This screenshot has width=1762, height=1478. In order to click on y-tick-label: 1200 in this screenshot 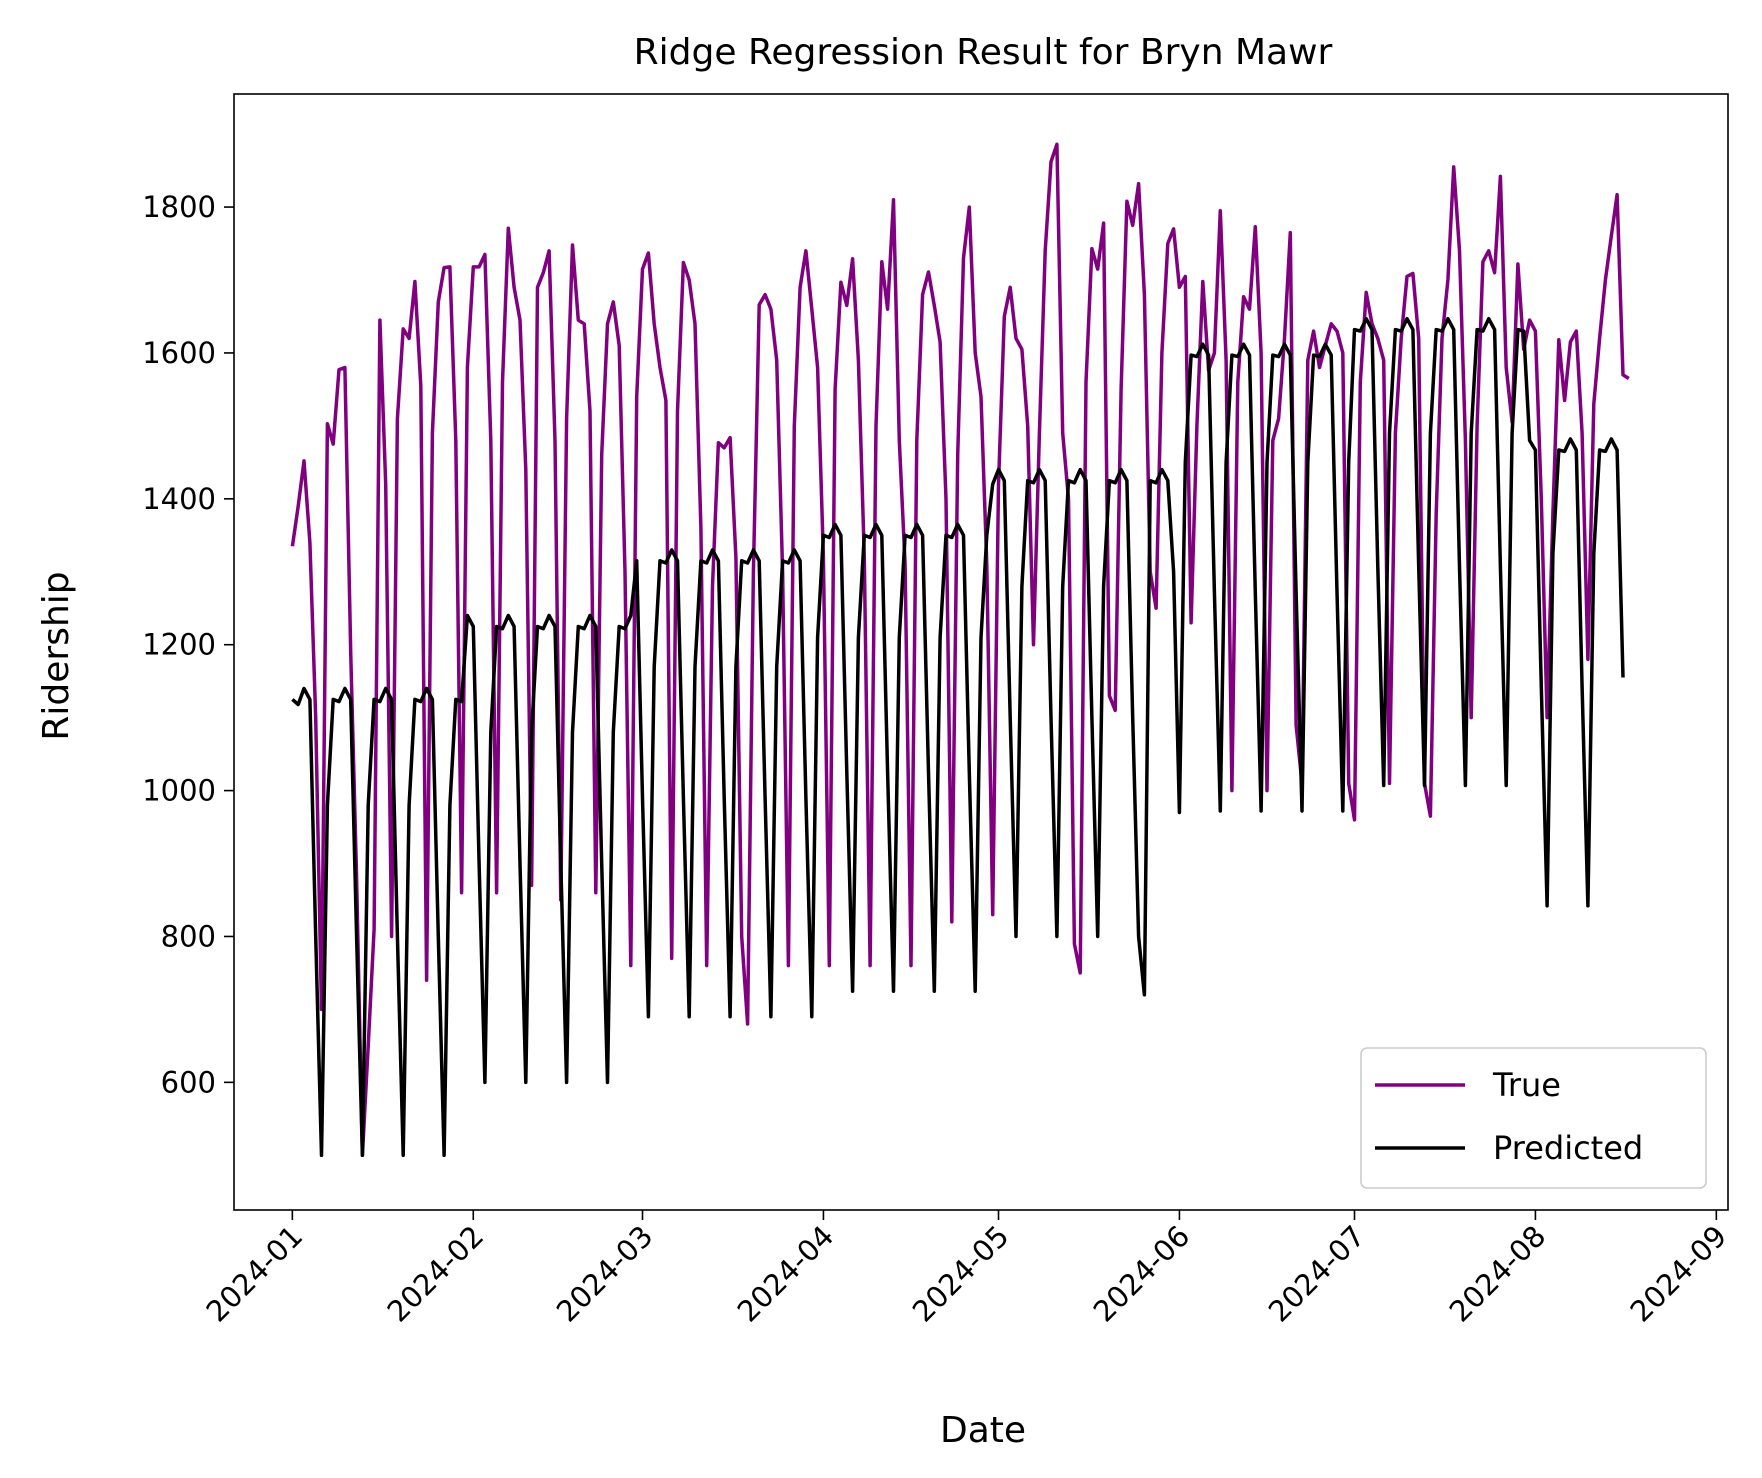, I will do `click(179, 645)`.